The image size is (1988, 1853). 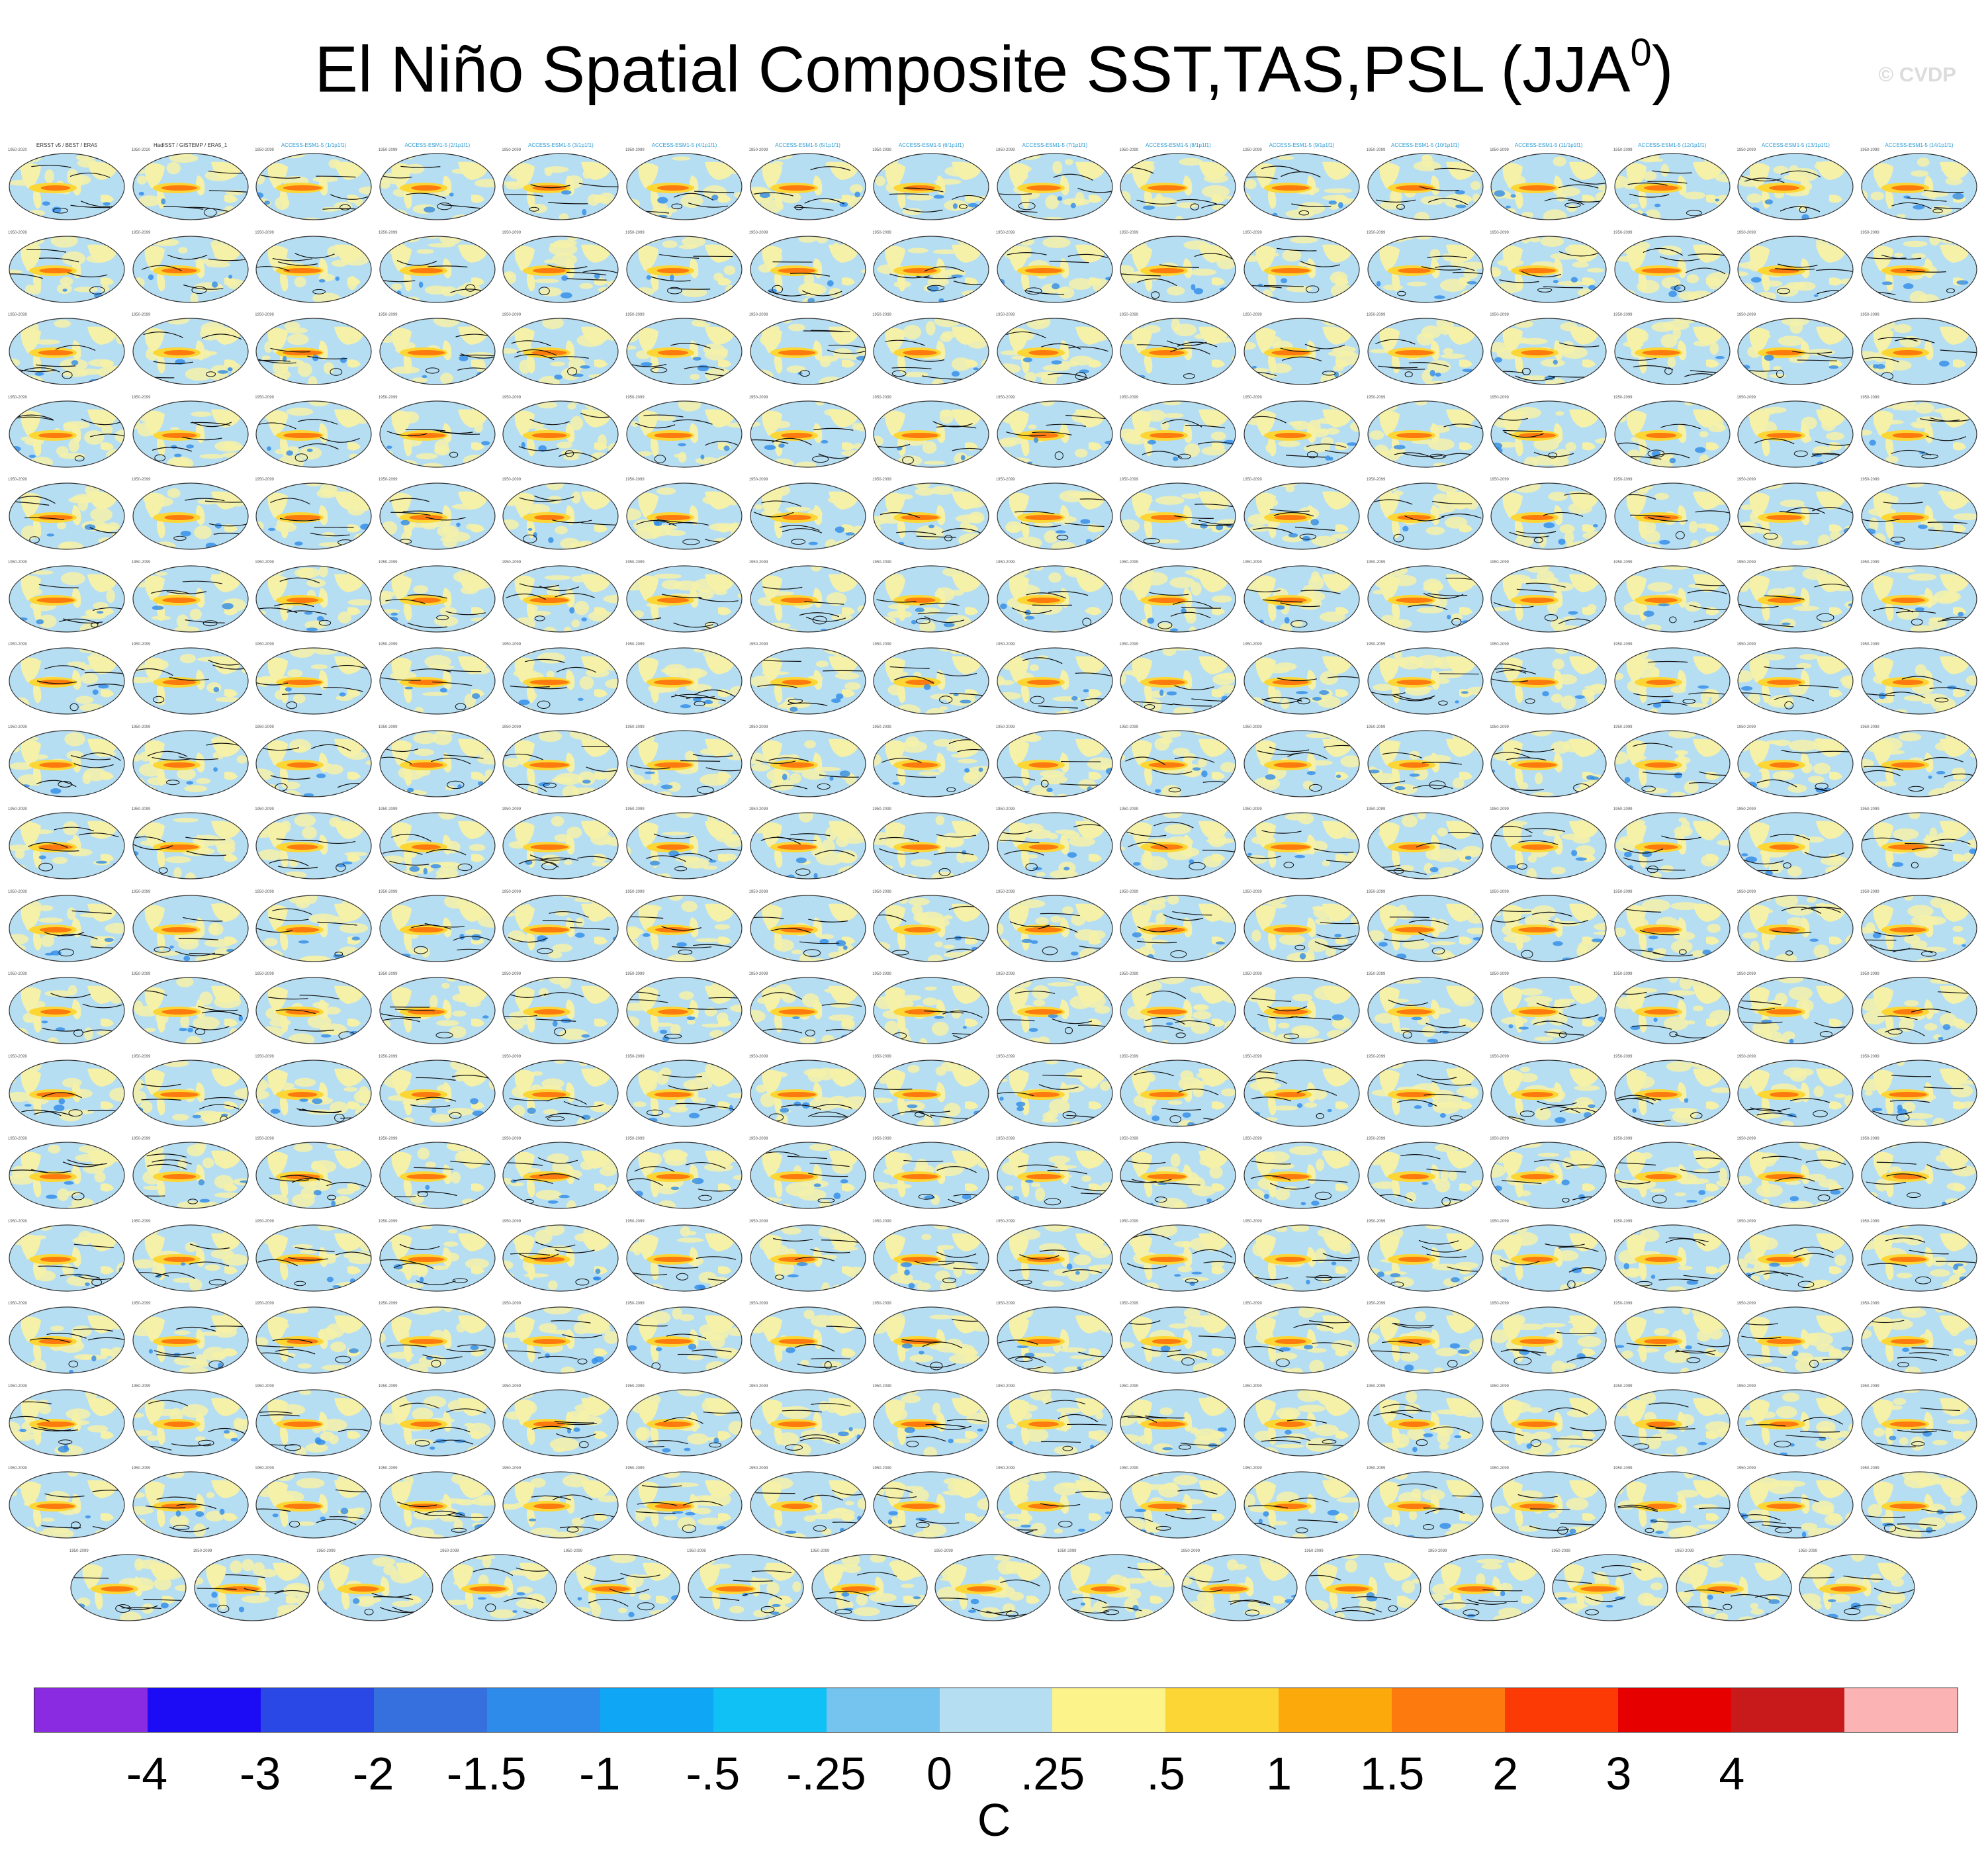 I want to click on panel-title: ERSST v5 / BEST / ERA5, so click(x=67, y=145).